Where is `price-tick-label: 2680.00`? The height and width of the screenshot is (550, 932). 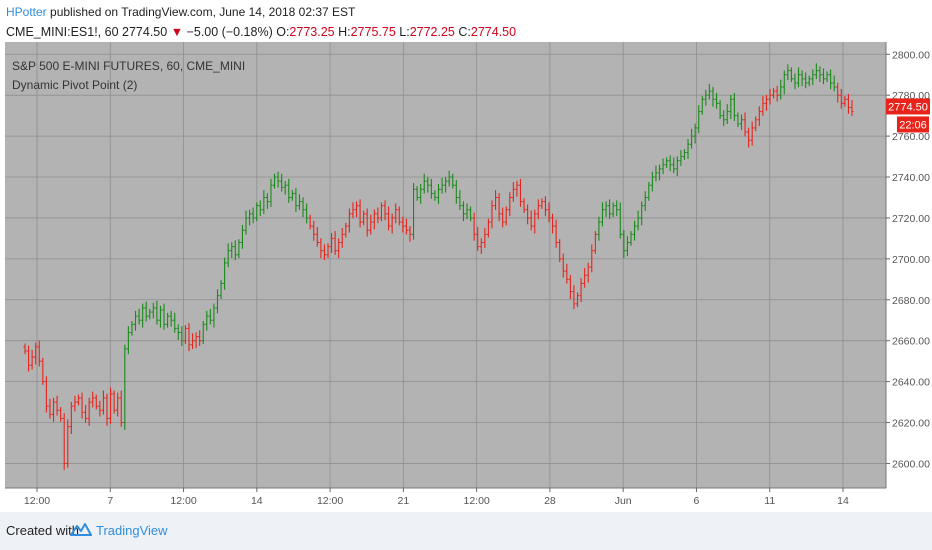 price-tick-label: 2680.00 is located at coordinates (911, 301).